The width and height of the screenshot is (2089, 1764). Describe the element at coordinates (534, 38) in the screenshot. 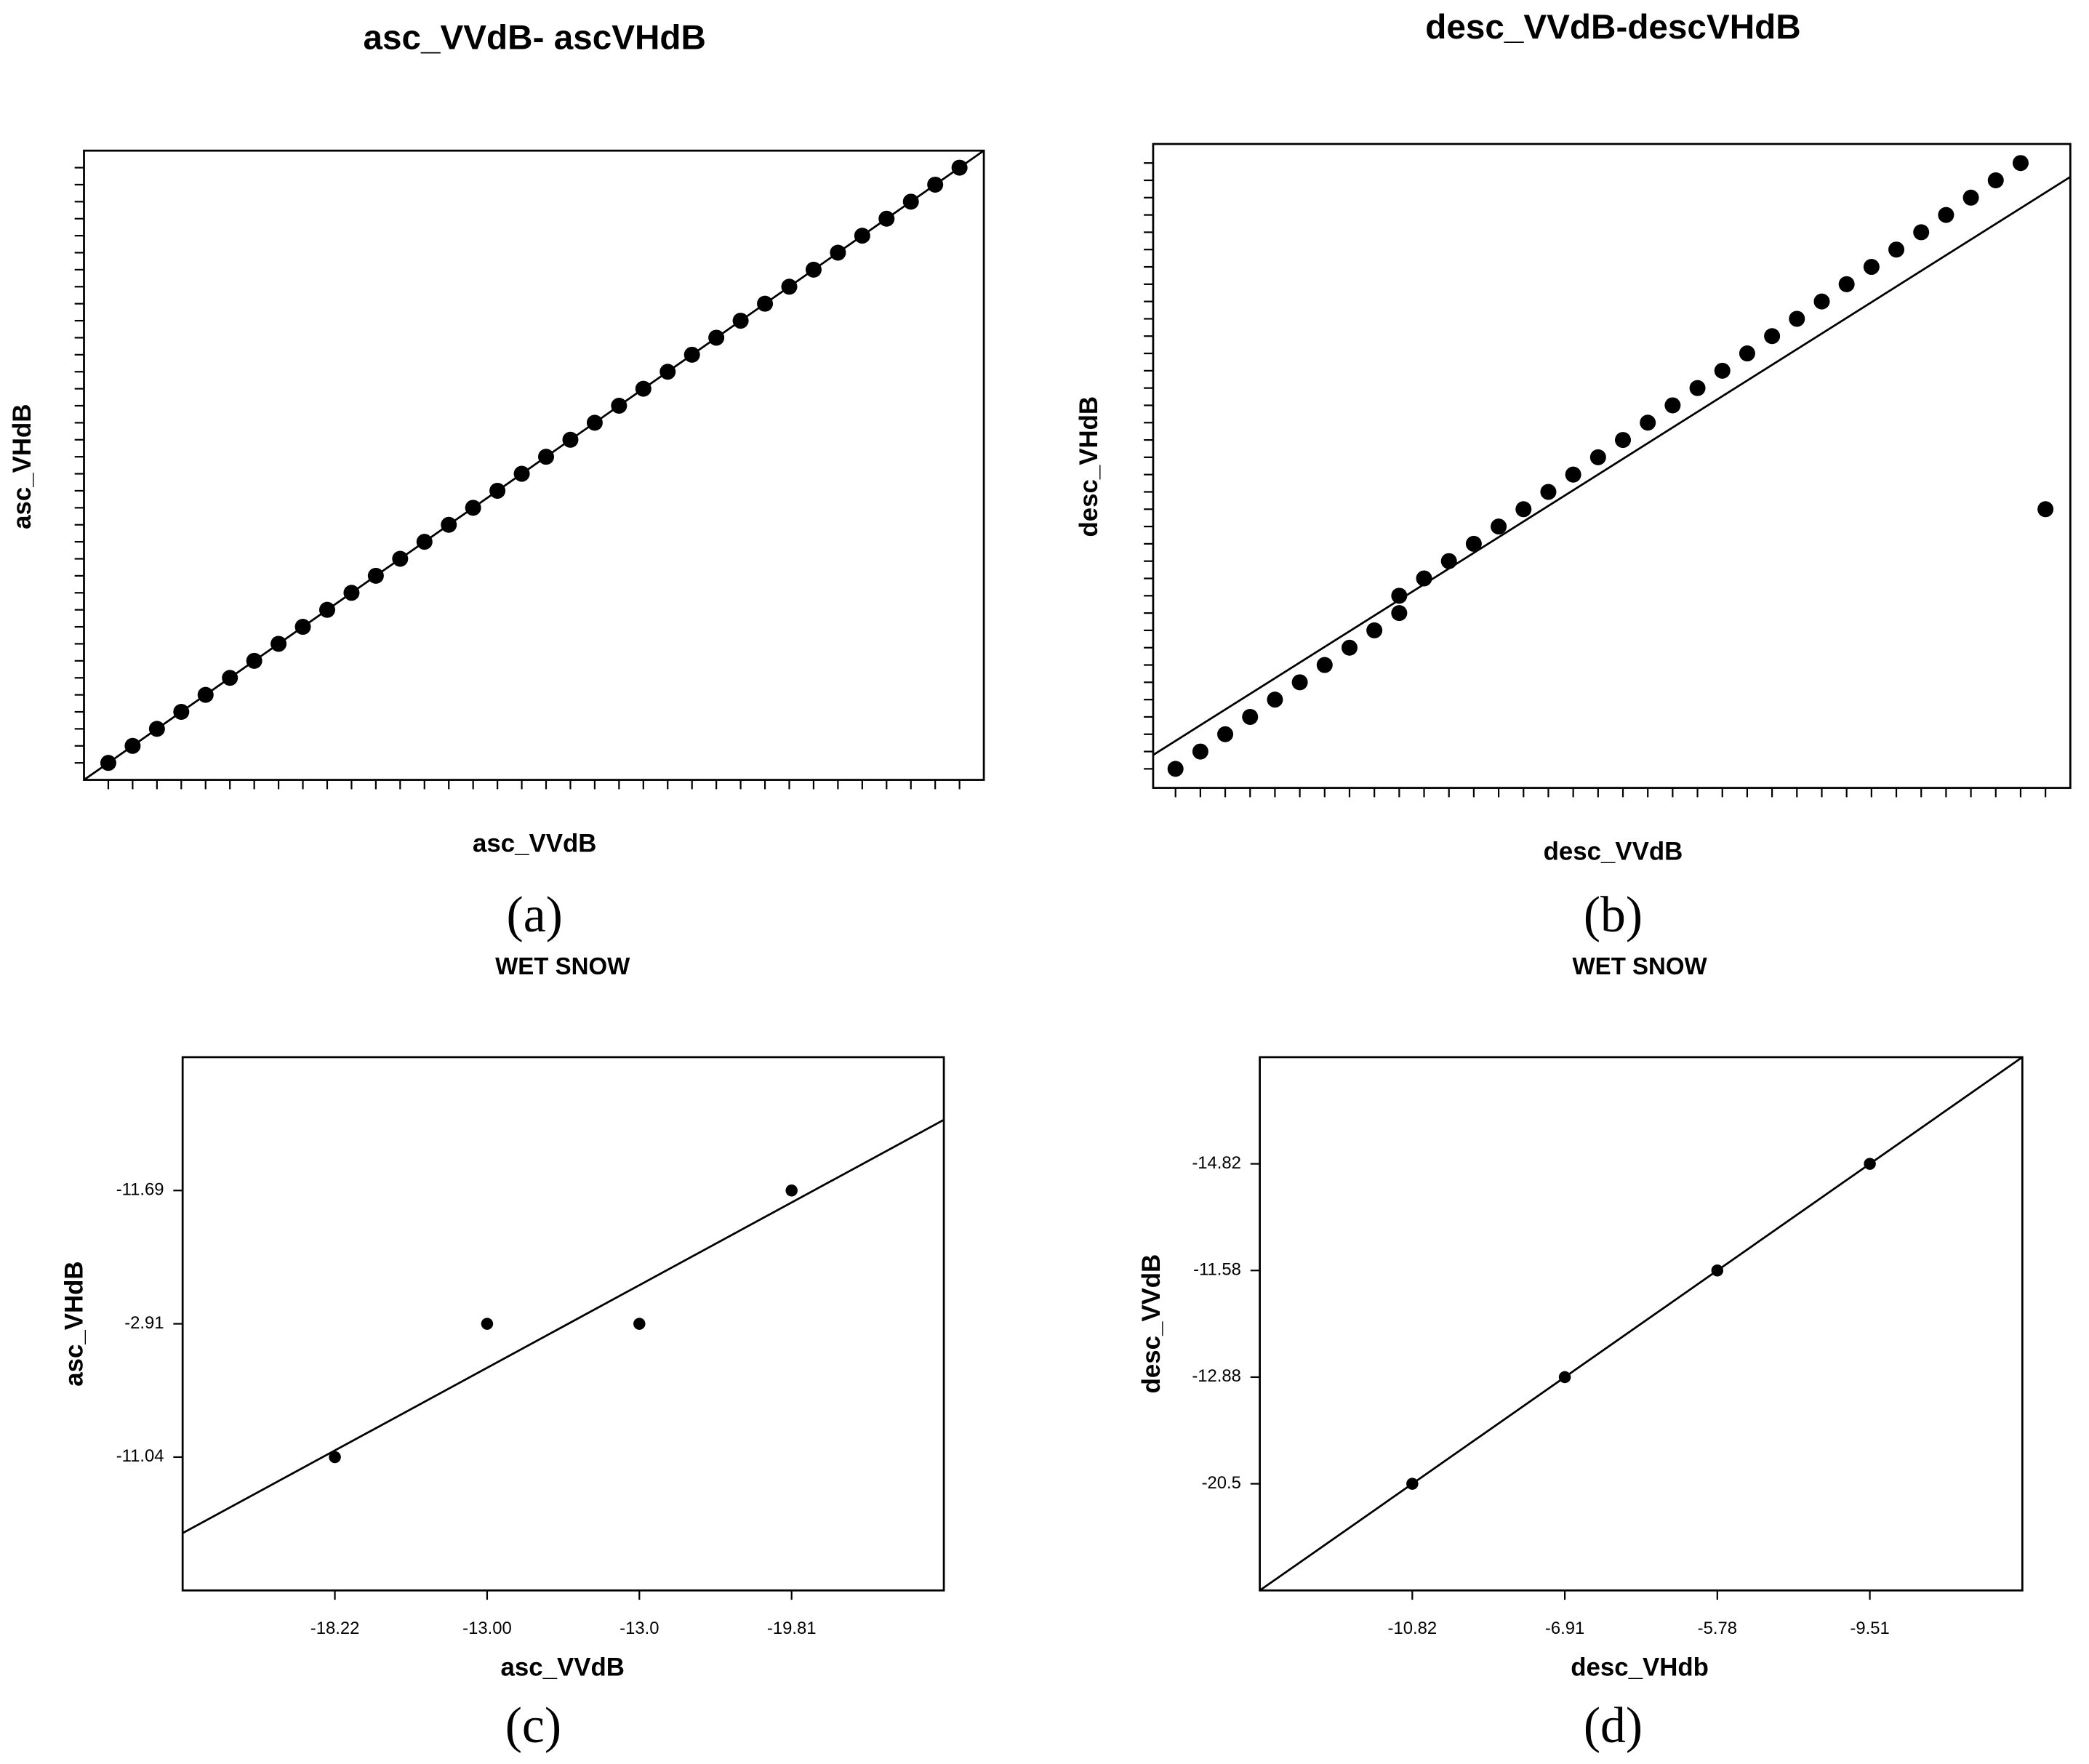

I see `chart-title: asc_VVdB- ascVHdB` at that location.